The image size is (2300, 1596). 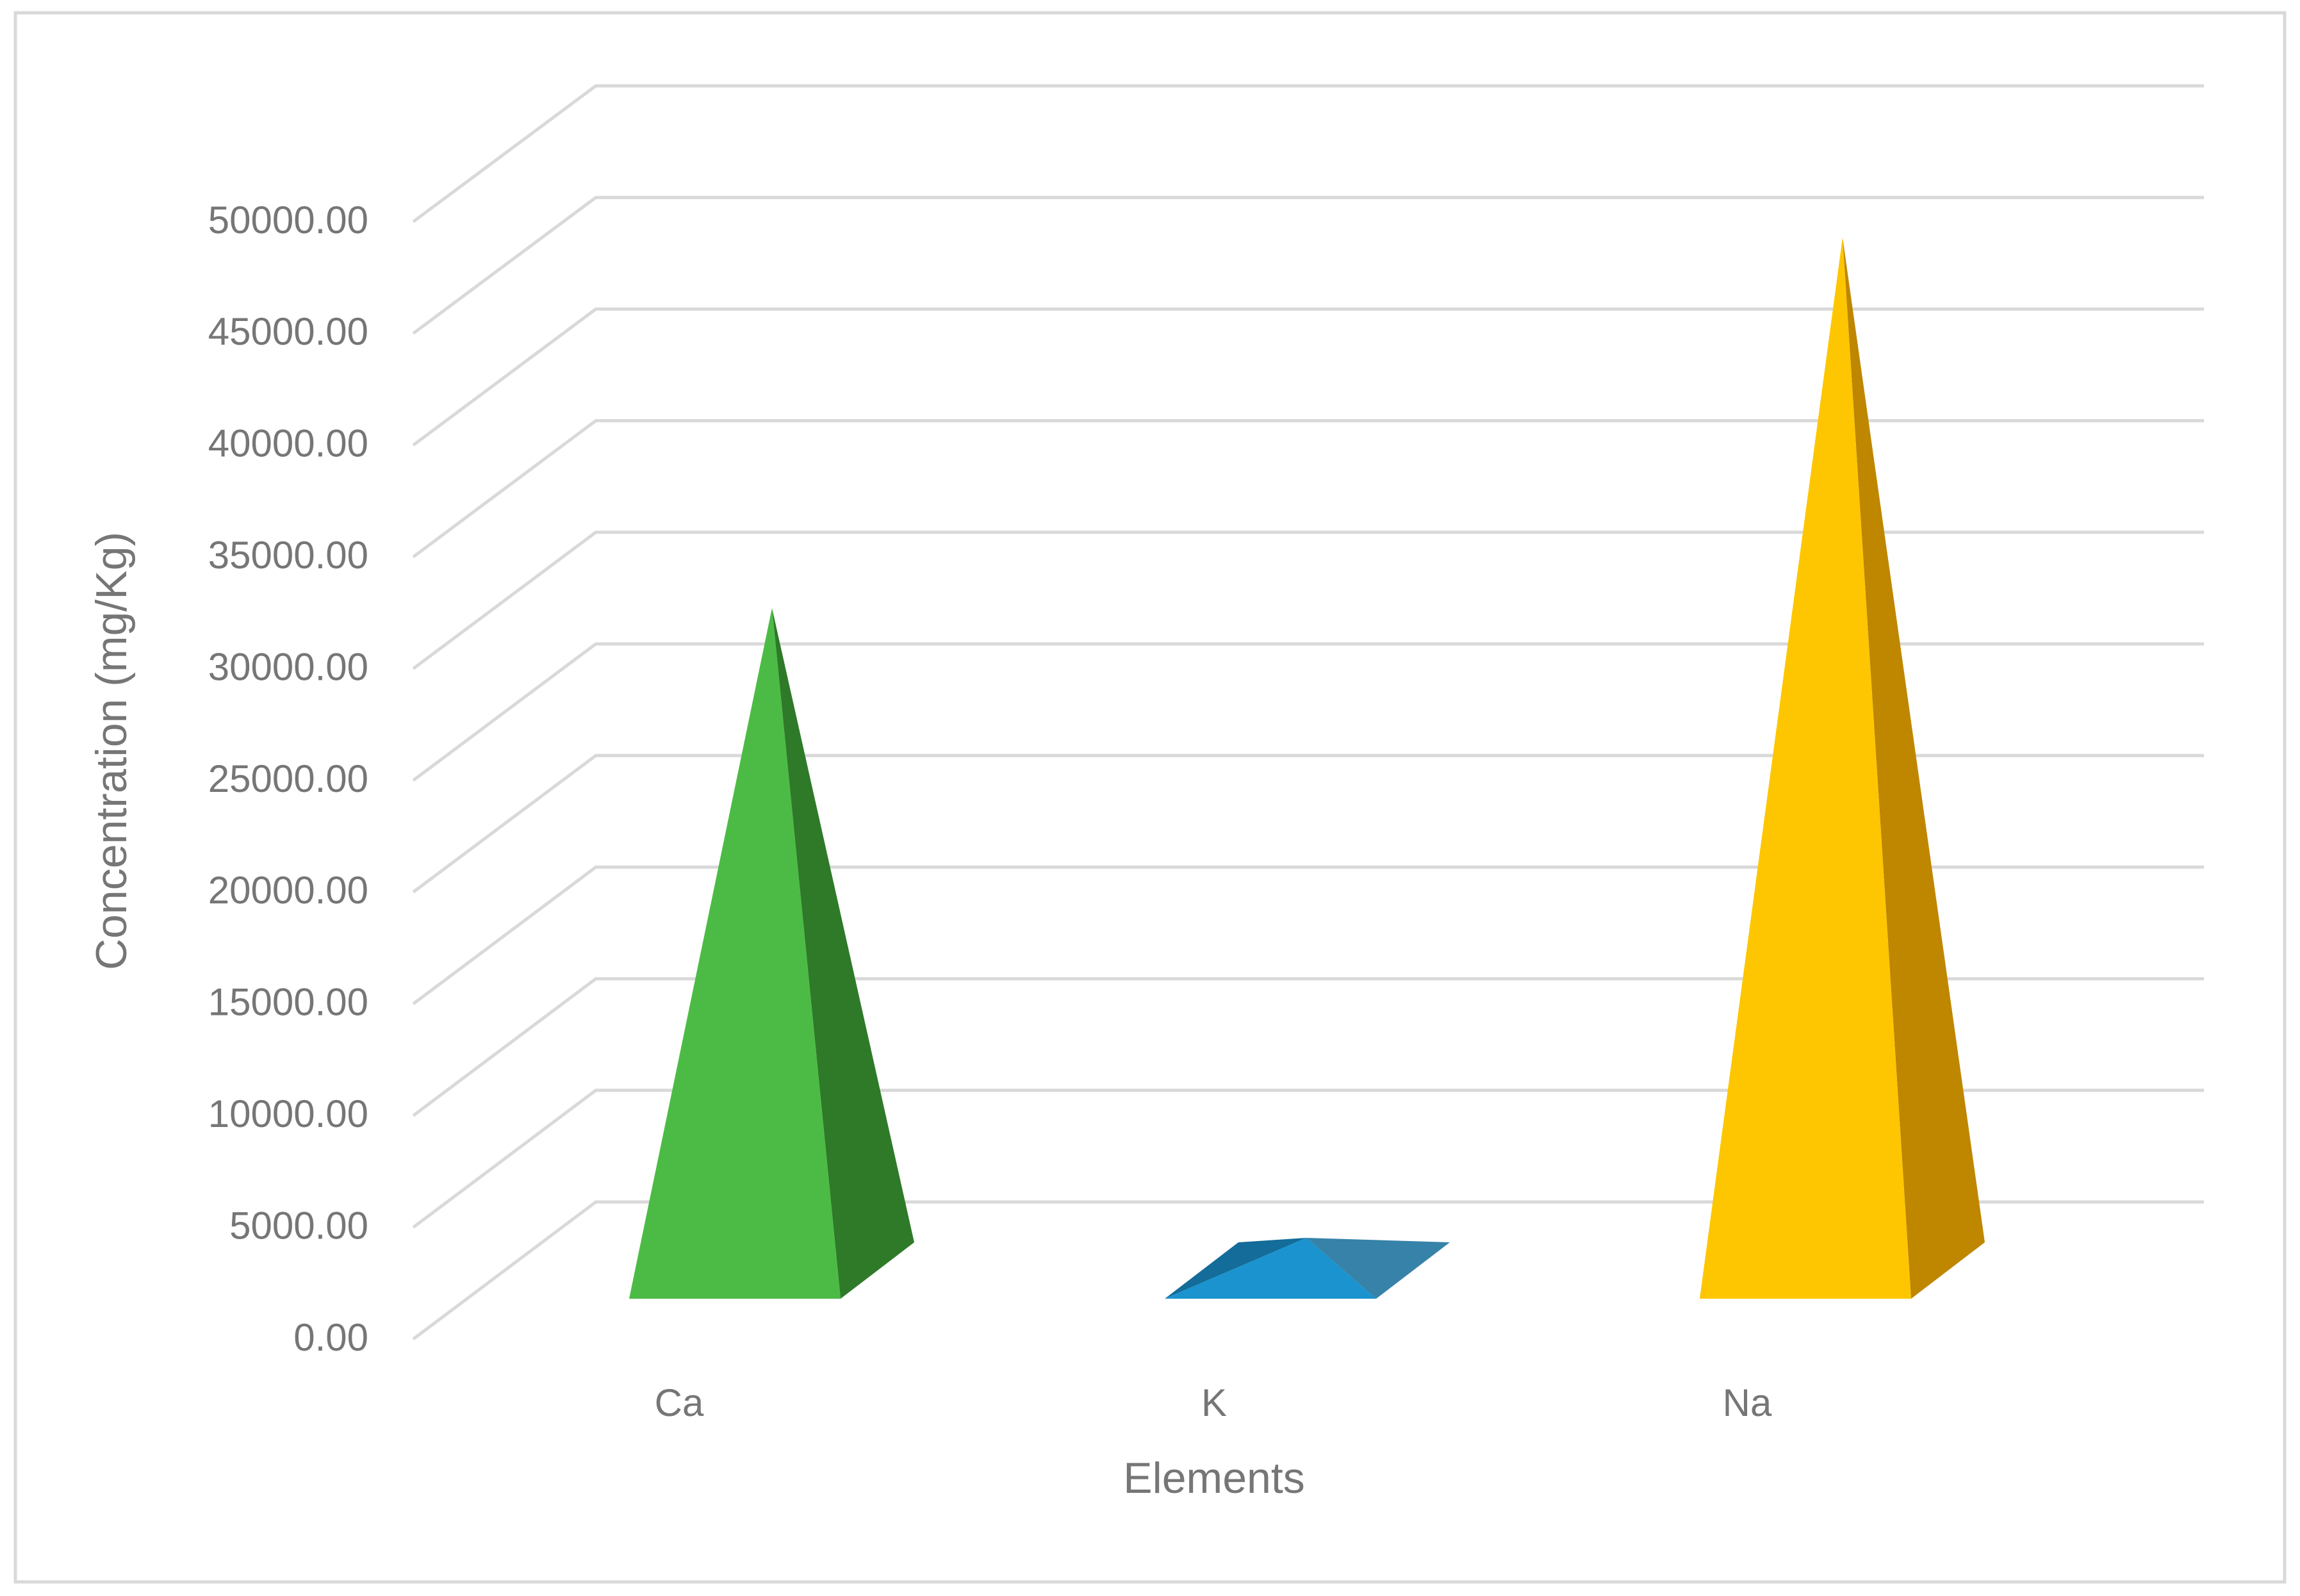 What do you see at coordinates (298, 1225) in the screenshot?
I see `y-tick-label: 5000.00` at bounding box center [298, 1225].